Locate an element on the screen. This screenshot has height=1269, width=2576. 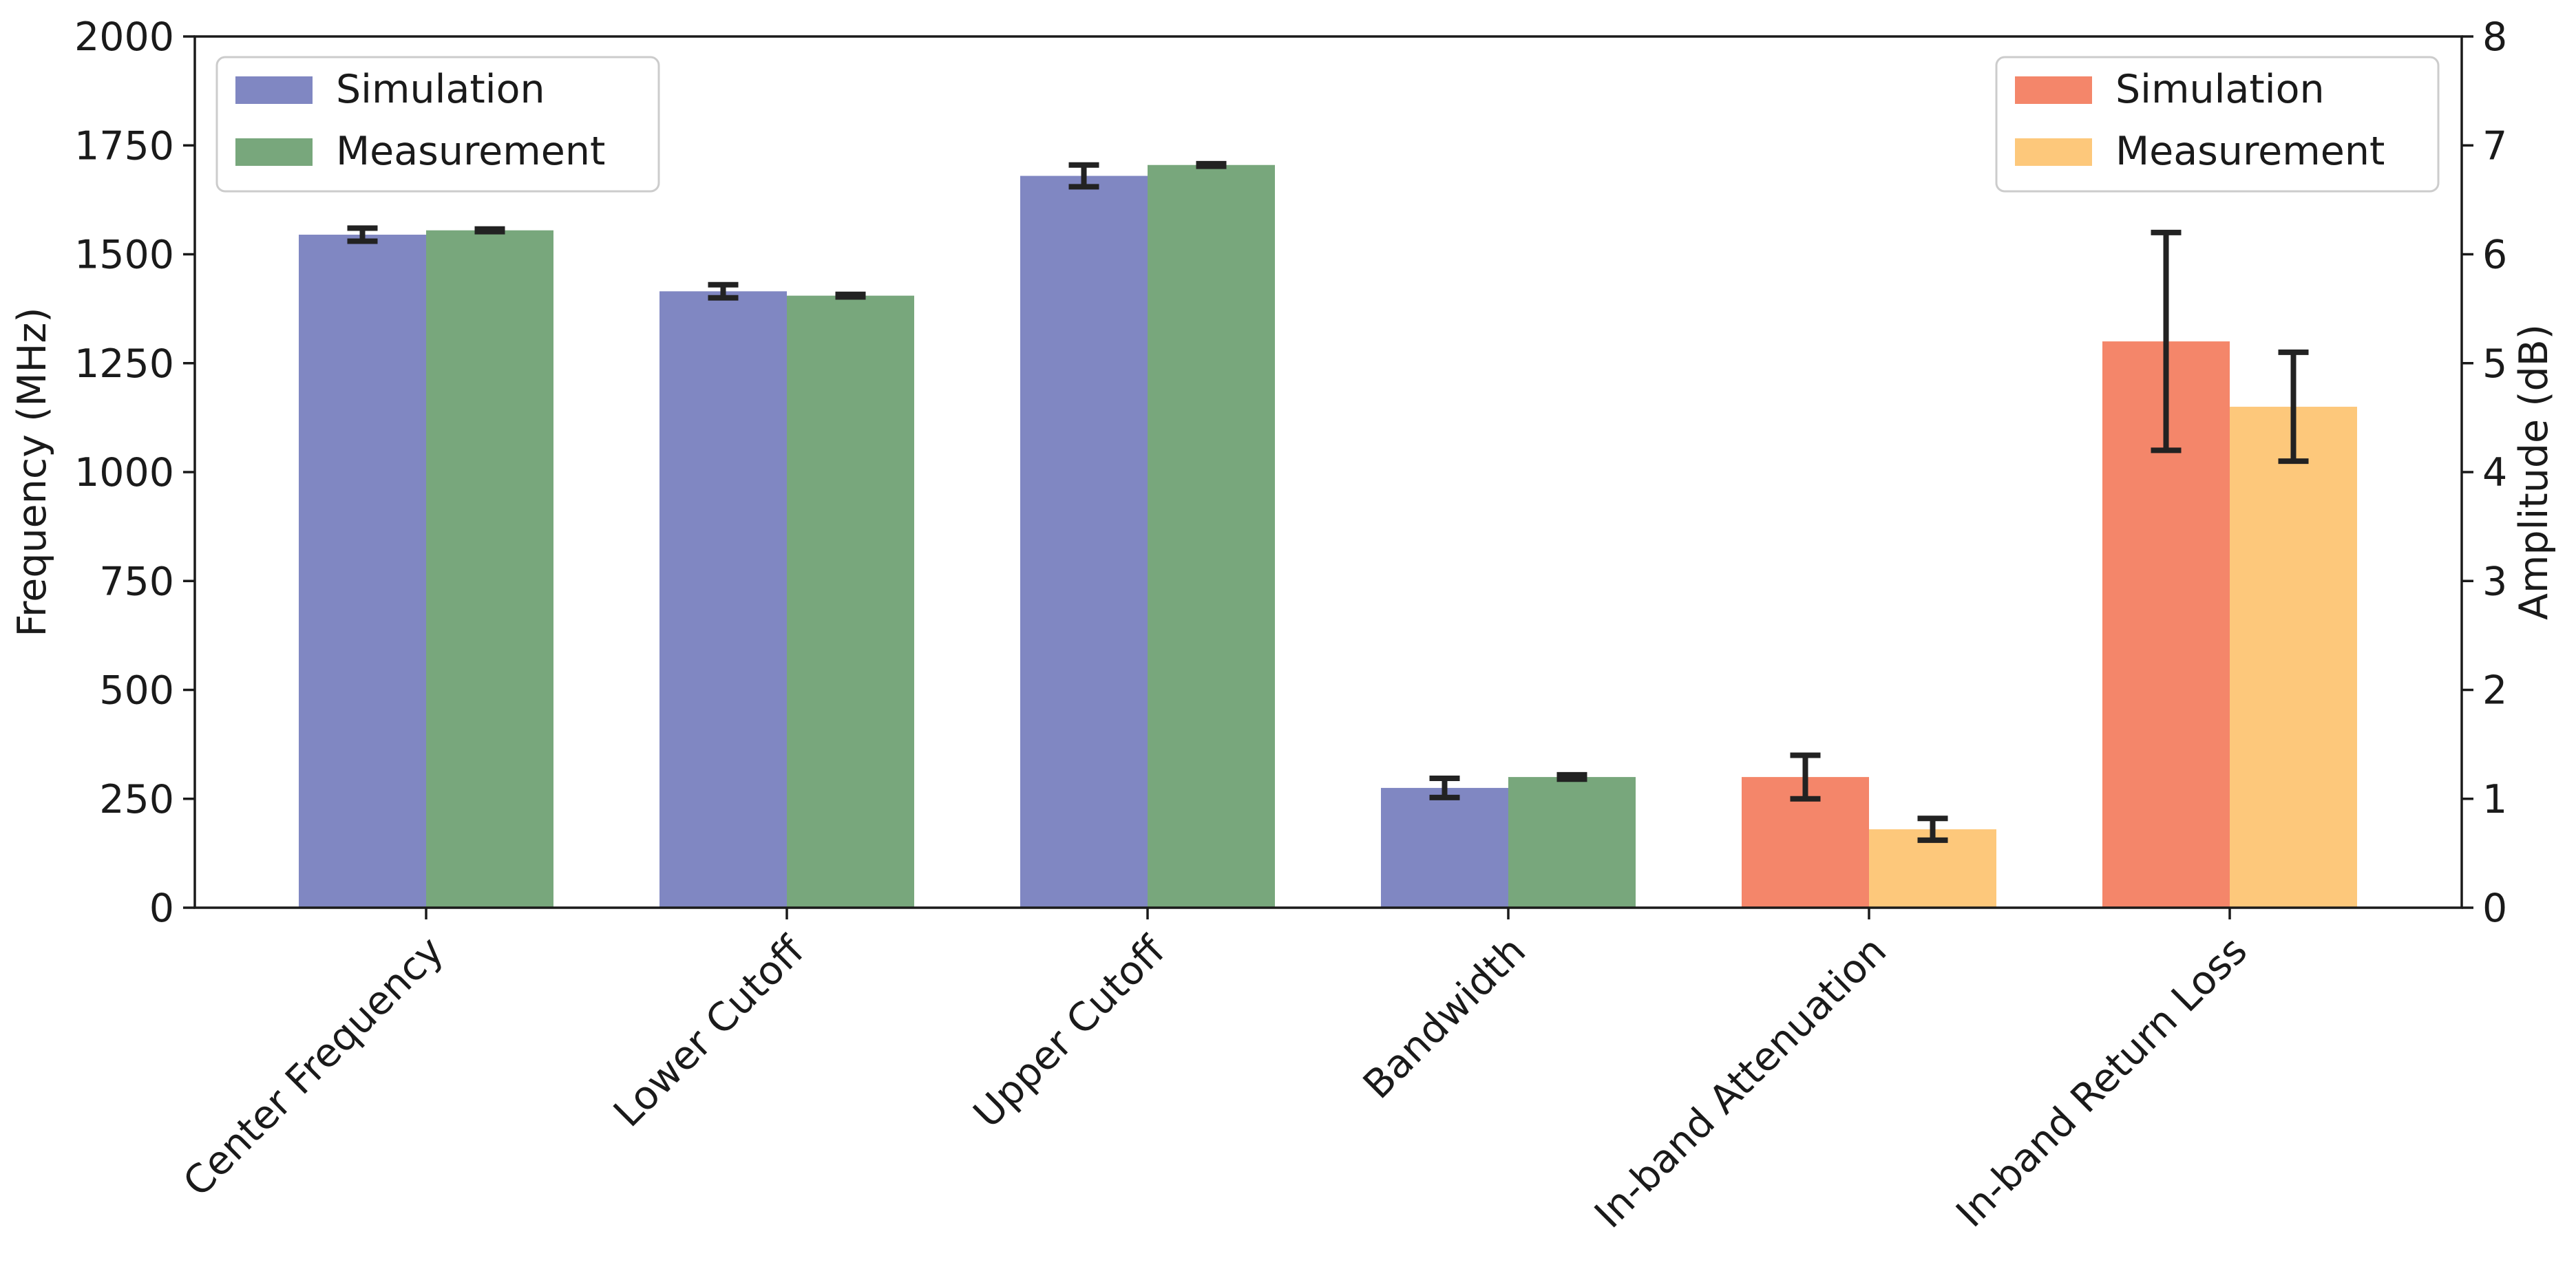
y-axis-title: Frequency (MHz) is located at coordinates (33, 472).